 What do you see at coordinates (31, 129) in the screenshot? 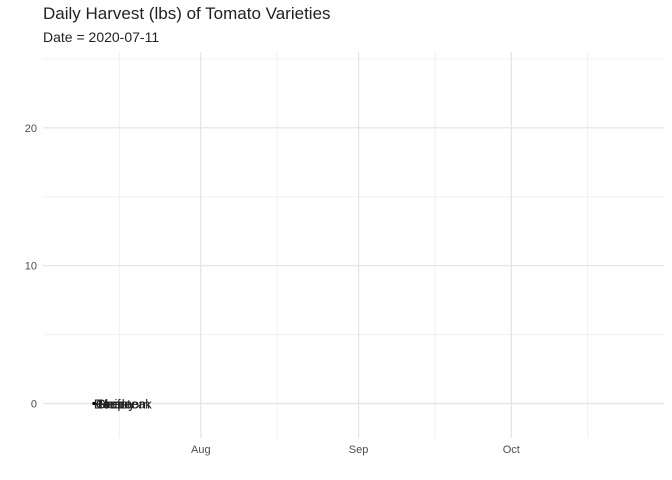
I see `y-tick-label: 20` at bounding box center [31, 129].